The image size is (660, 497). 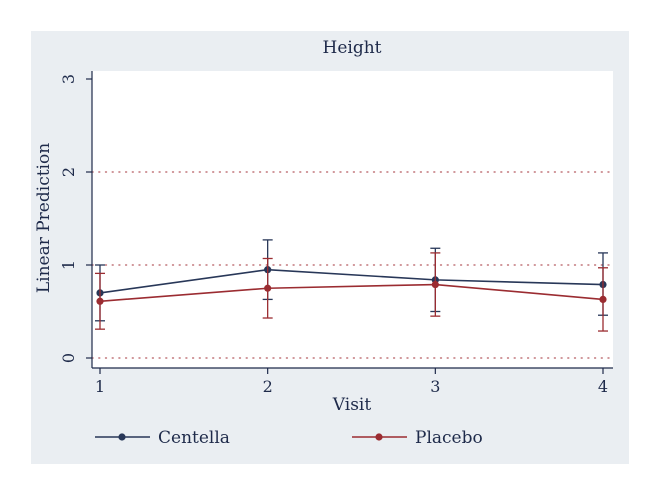 I want to click on legend: Centella Placebo, so click(x=289, y=438).